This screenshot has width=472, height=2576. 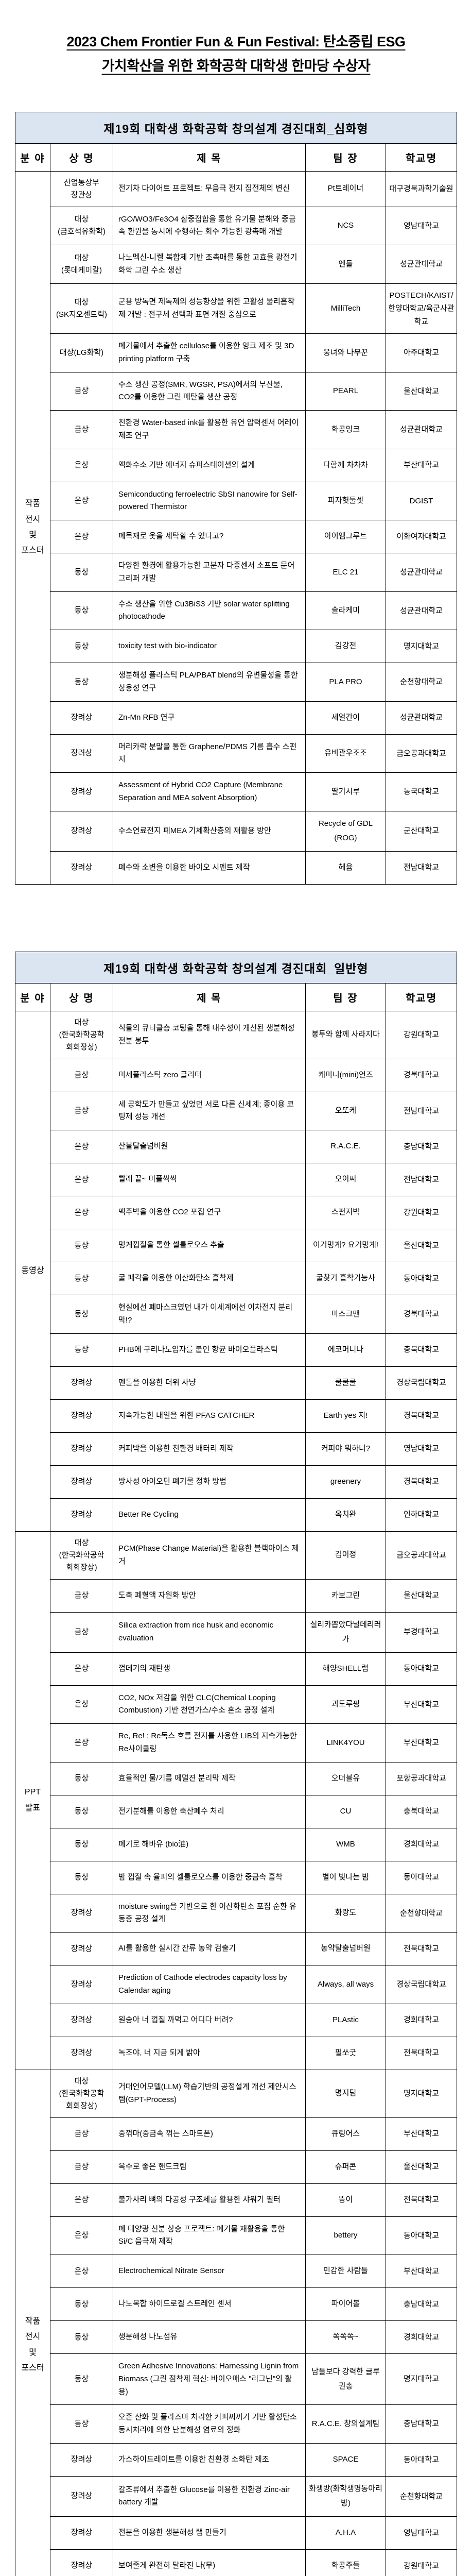 What do you see at coordinates (236, 967) in the screenshot?
I see `table-title: 제19회 대학생 화학공학 창의설계 경진대회_일반형` at bounding box center [236, 967].